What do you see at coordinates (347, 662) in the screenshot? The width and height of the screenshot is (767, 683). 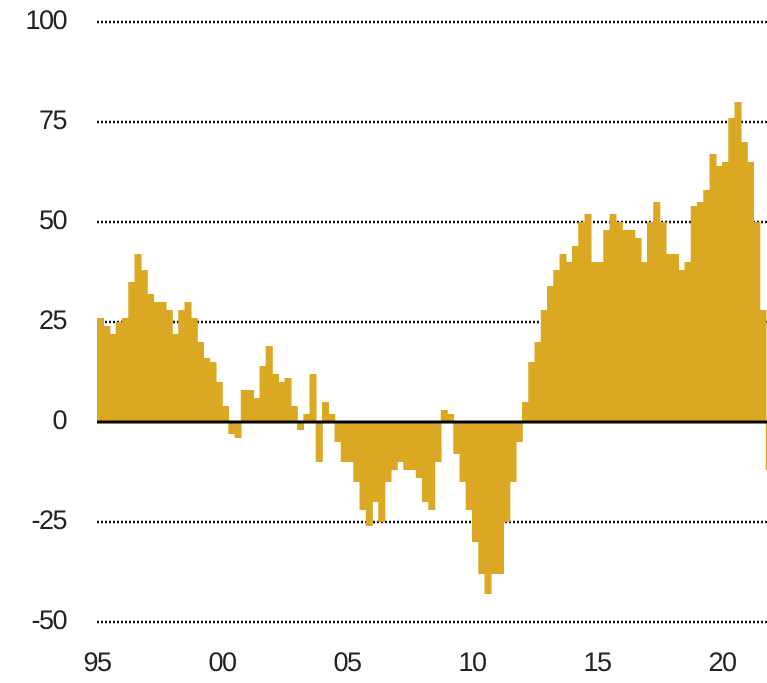 I see `x-tick-label: 05` at bounding box center [347, 662].